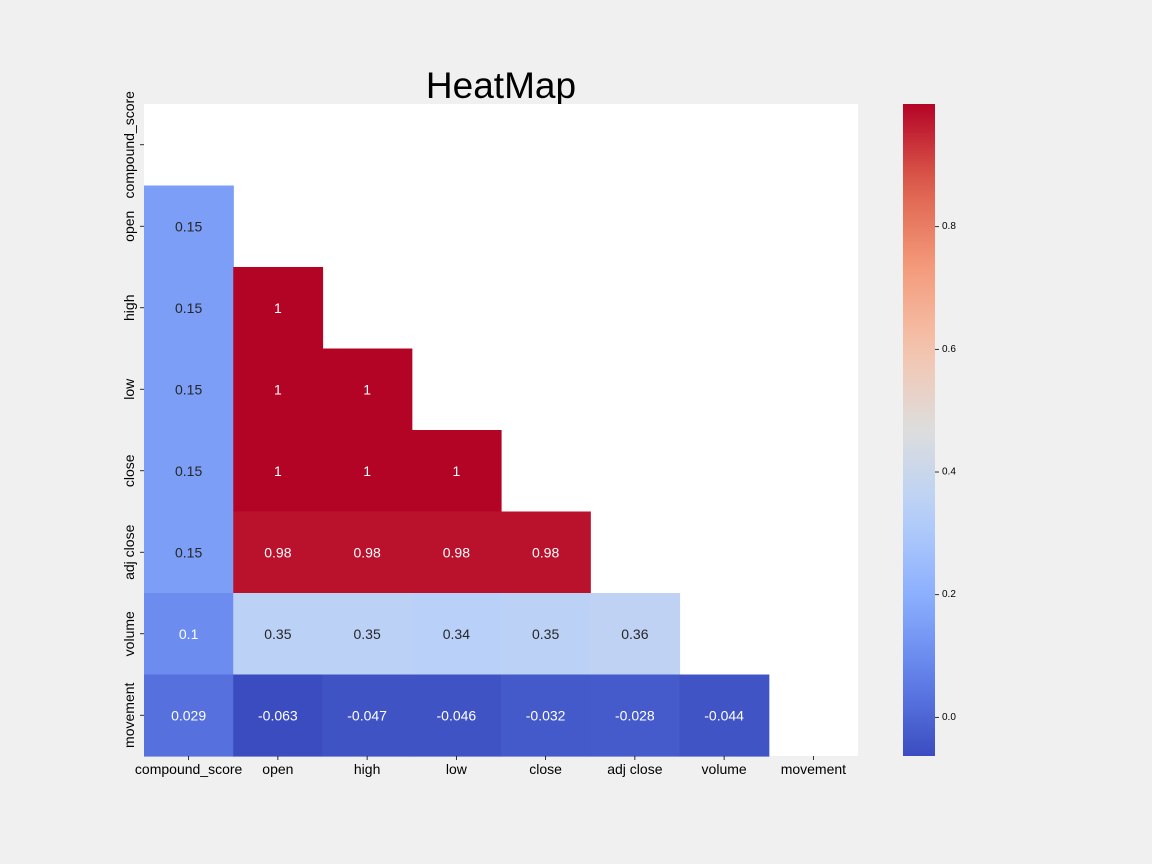 The width and height of the screenshot is (1152, 864). I want to click on heatmap-cell: -0.032, so click(546, 715).